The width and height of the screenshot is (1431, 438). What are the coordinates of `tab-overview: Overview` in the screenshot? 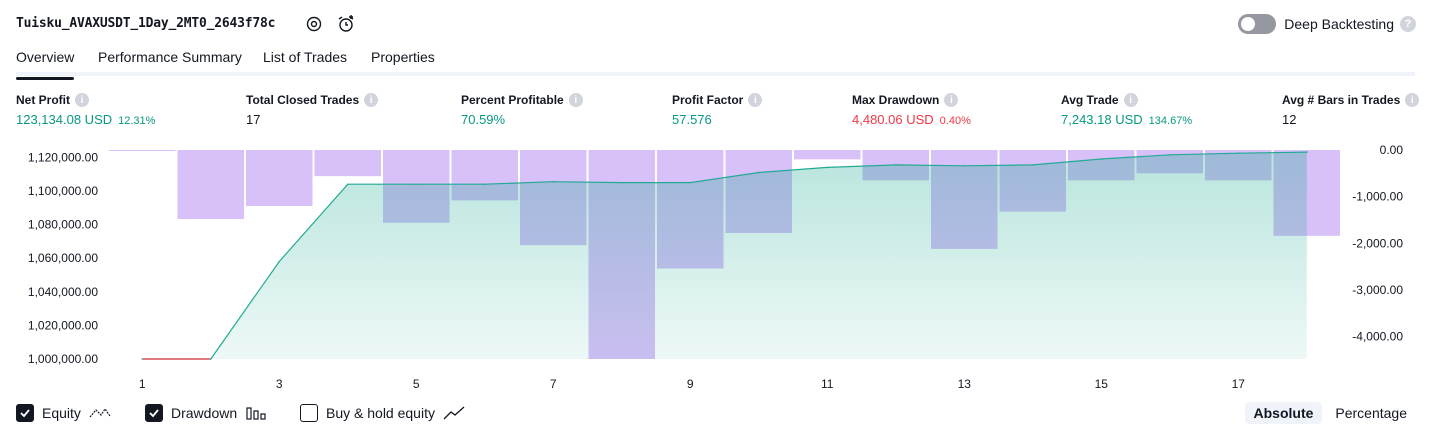 It's located at (45, 64).